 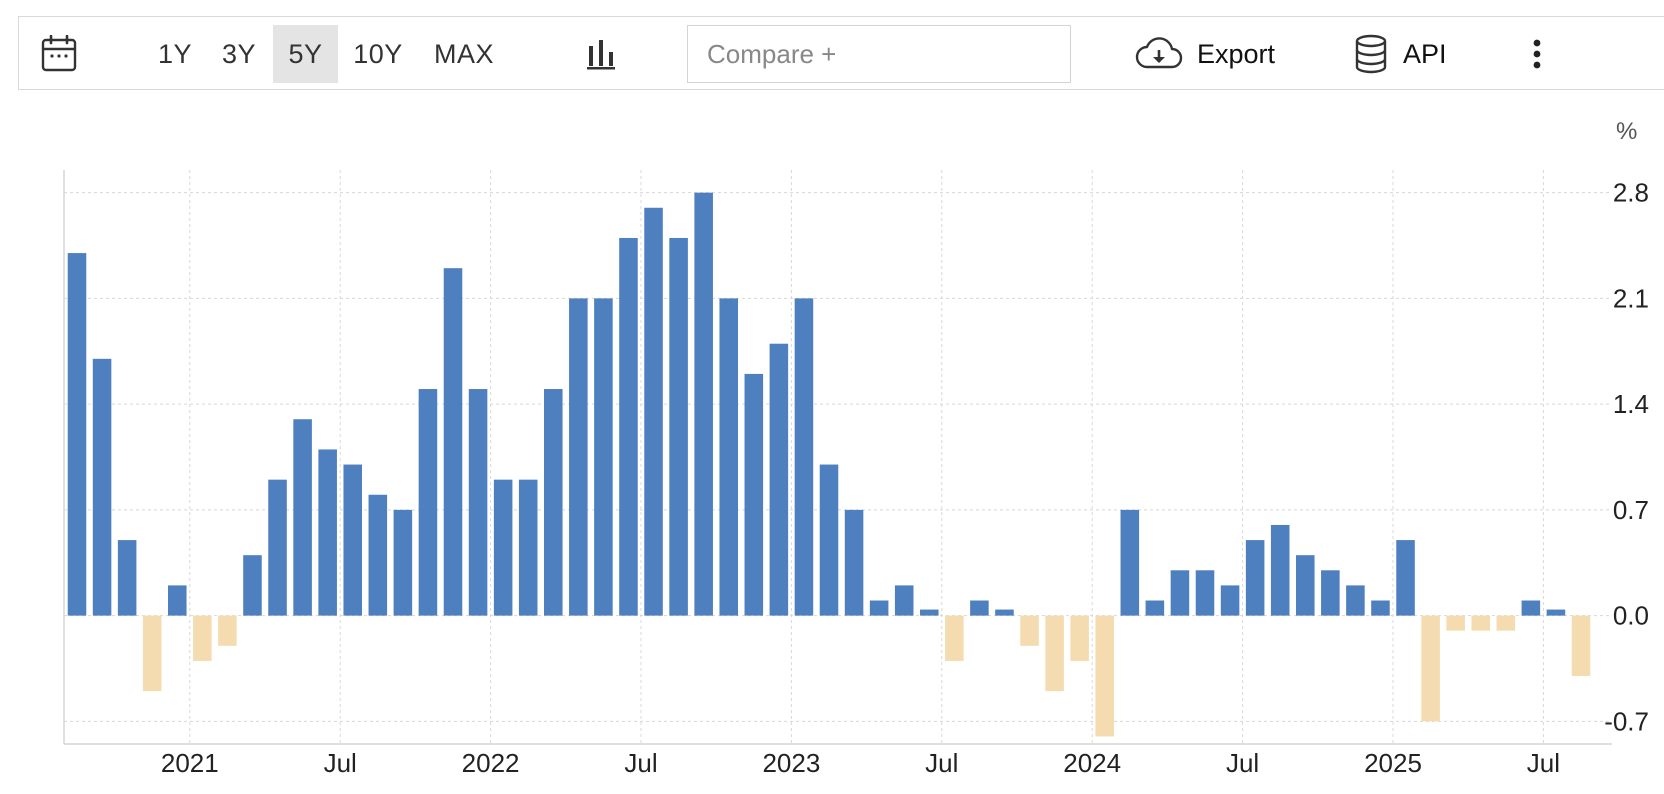 What do you see at coordinates (1425, 53) in the screenshot?
I see `api-label: API` at bounding box center [1425, 53].